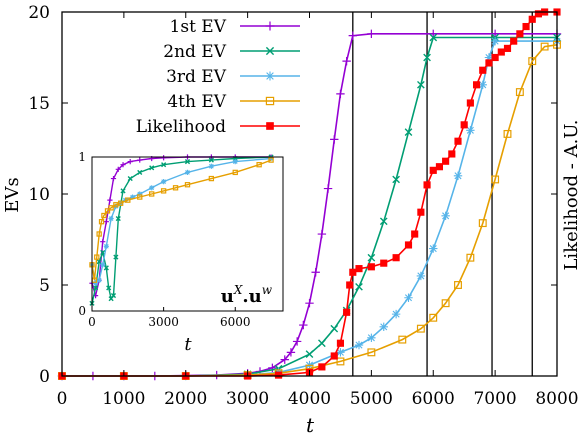 Image resolution: width=586 pixels, height=440 pixels. What do you see at coordinates (181, 127) in the screenshot?
I see `legend-label: Likelihood` at bounding box center [181, 127].